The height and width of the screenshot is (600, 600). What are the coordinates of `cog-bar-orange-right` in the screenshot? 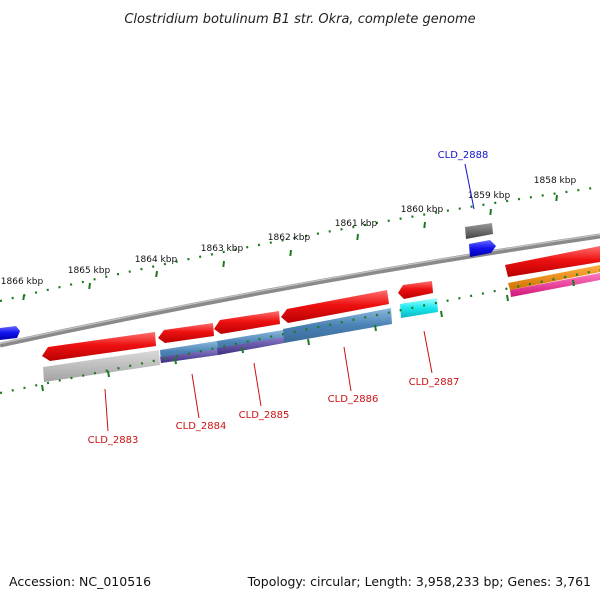 It's located at (554, 277).